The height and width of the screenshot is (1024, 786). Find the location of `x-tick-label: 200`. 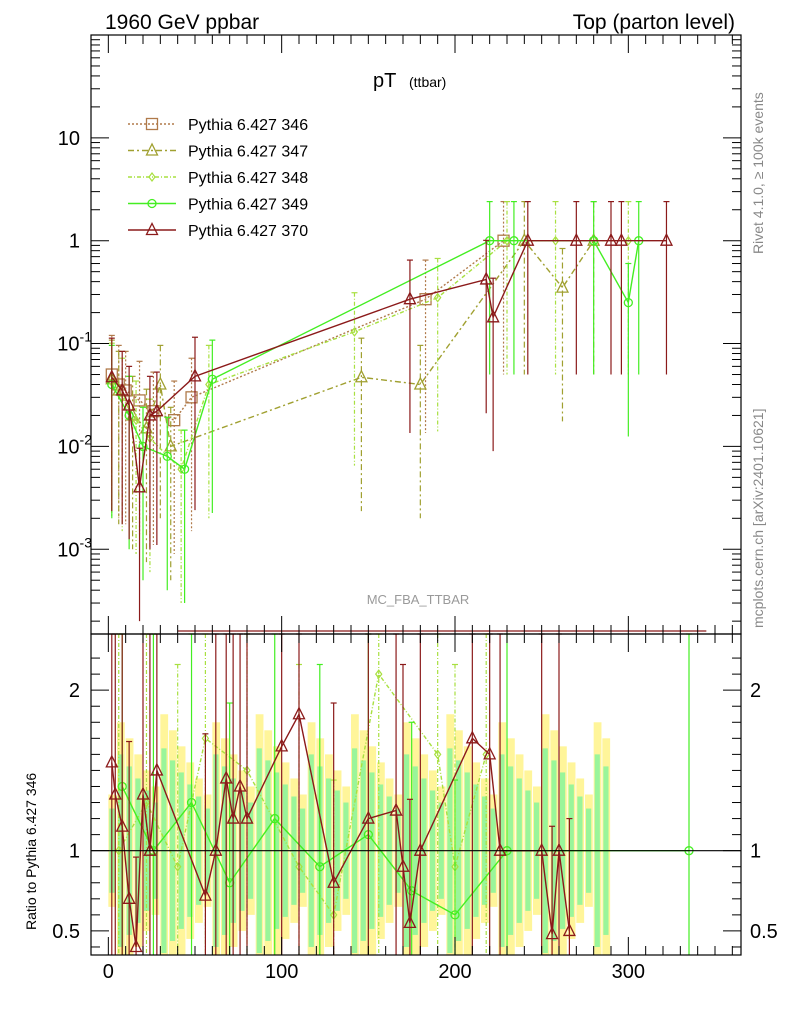

x-tick-label: 200 is located at coordinates (454, 972).